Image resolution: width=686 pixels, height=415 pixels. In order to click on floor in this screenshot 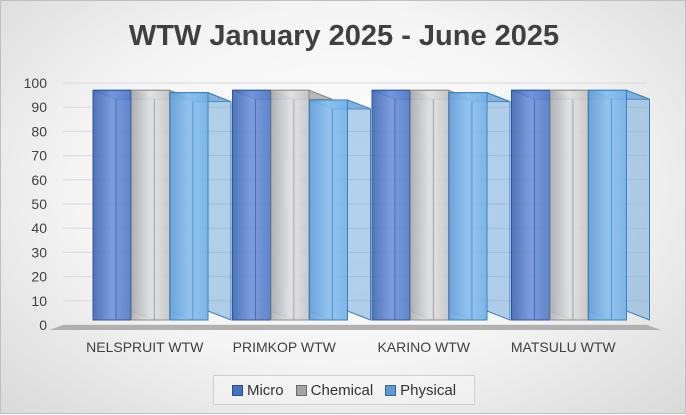, I will do `click(355, 327)`.